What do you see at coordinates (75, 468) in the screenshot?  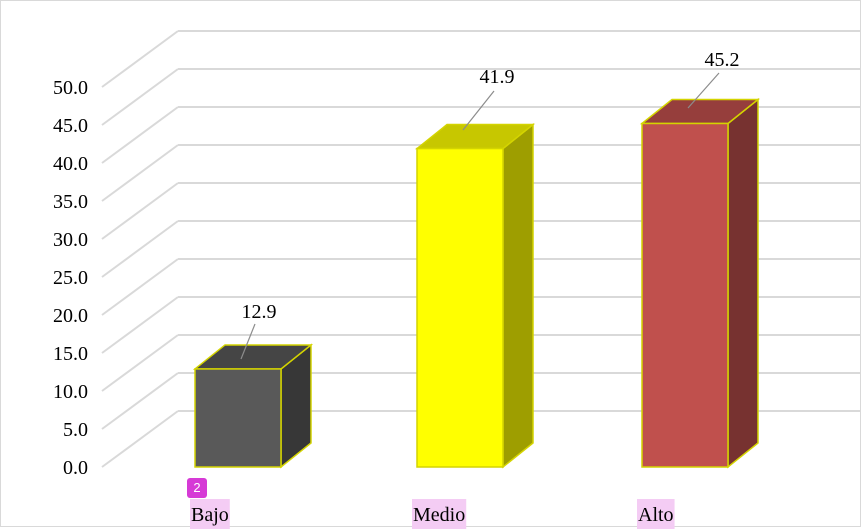 I see `y-tick-label: 0.0` at bounding box center [75, 468].